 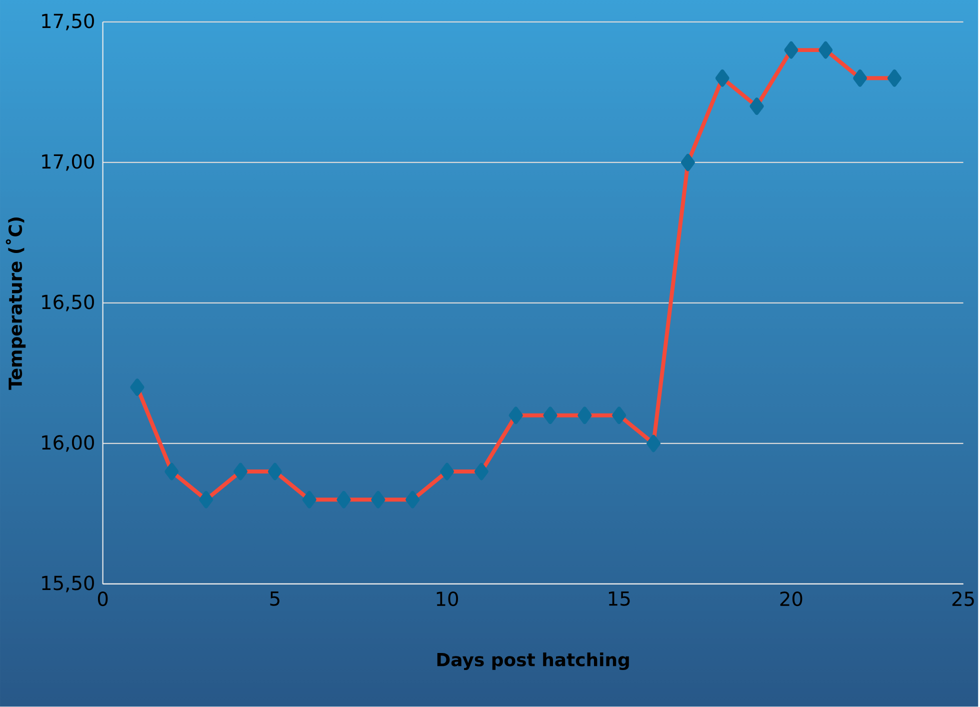 What do you see at coordinates (16, 304) in the screenshot?
I see `y-axis-title: Temperature (˚C)` at bounding box center [16, 304].